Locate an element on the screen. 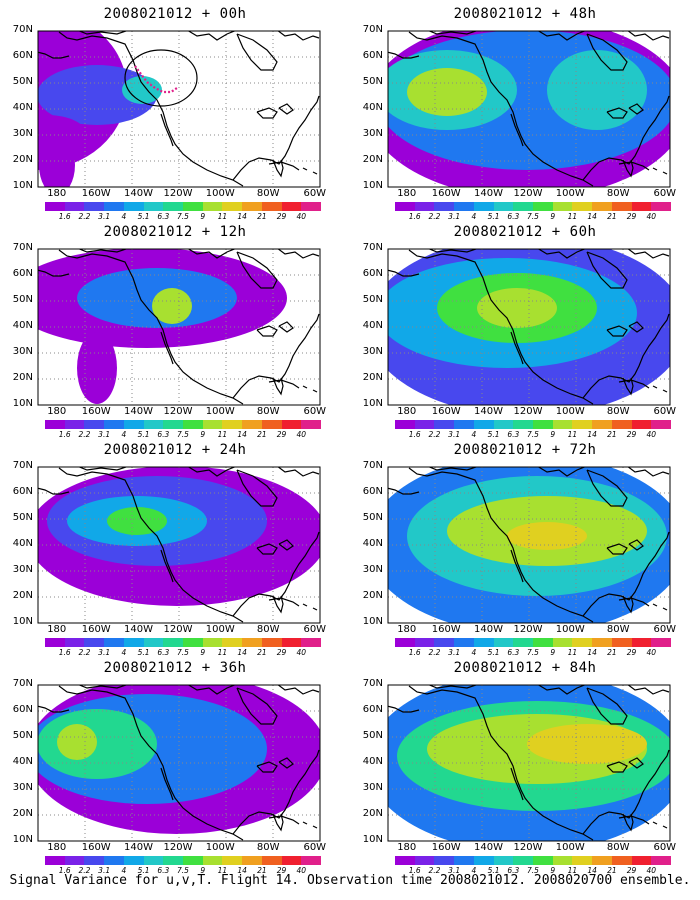 The width and height of the screenshot is (700, 900). panel-title: 2008021012 + 00h is located at coordinates (175, 14).